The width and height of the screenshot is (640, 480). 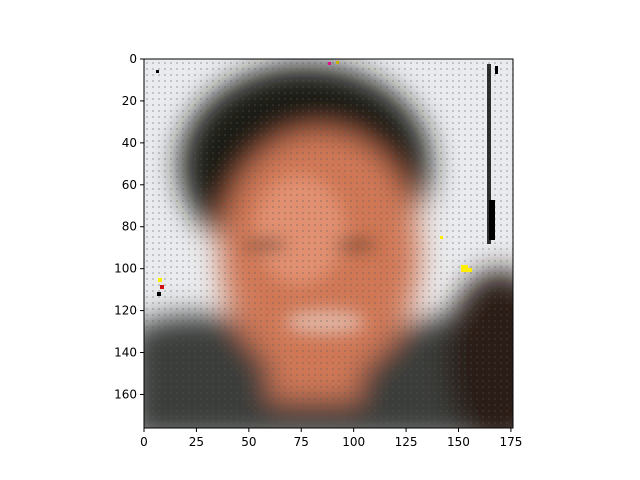 What do you see at coordinates (196, 442) in the screenshot?
I see `x-tick-label: 25` at bounding box center [196, 442].